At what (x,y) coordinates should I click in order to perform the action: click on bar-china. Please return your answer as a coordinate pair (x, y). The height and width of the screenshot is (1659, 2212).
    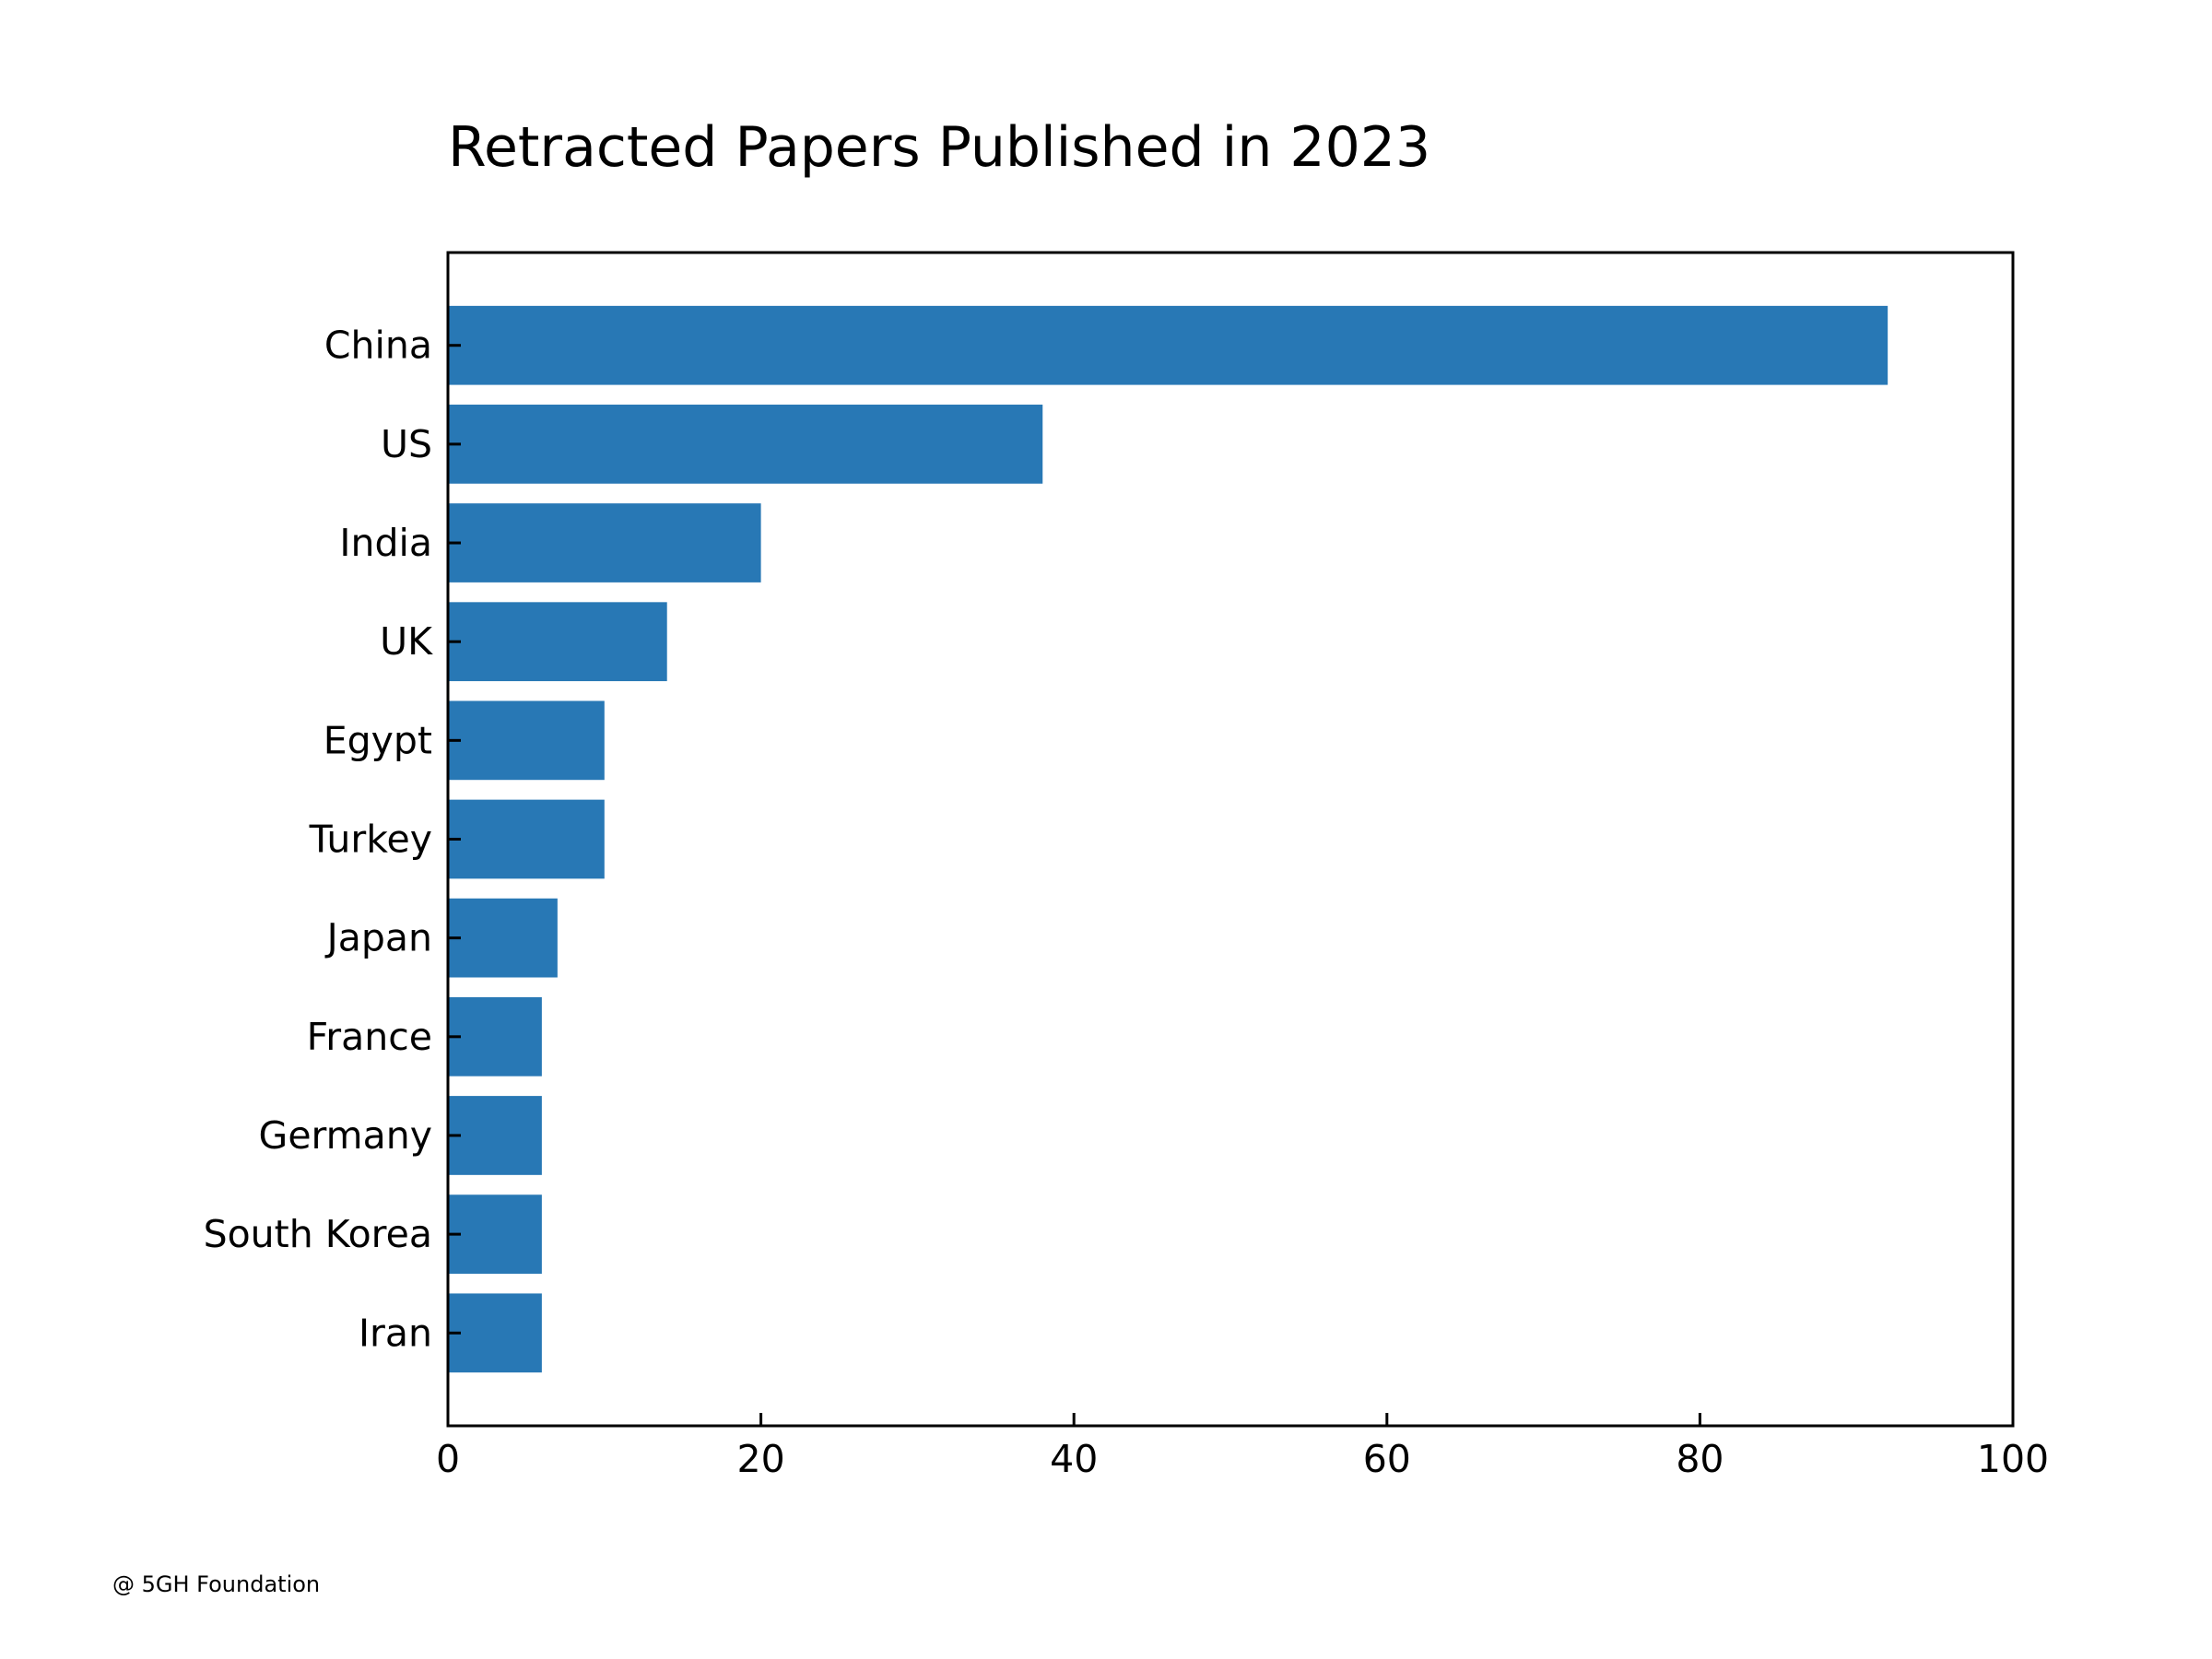
    Looking at the image, I should click on (1168, 345).